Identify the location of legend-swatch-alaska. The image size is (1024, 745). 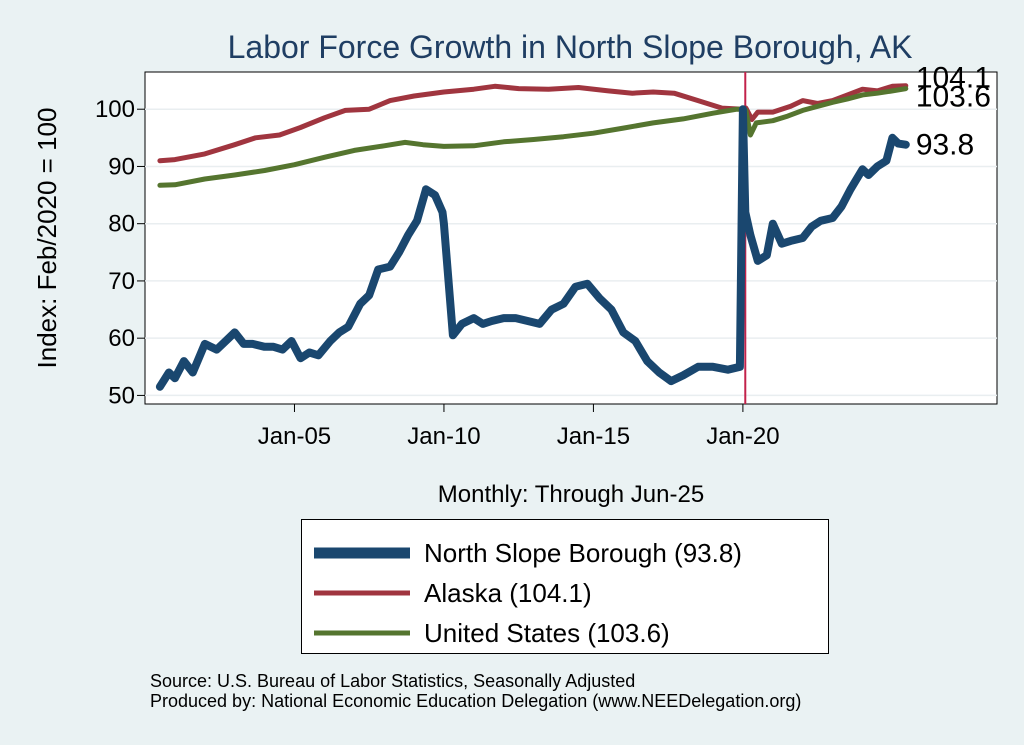
(362, 593).